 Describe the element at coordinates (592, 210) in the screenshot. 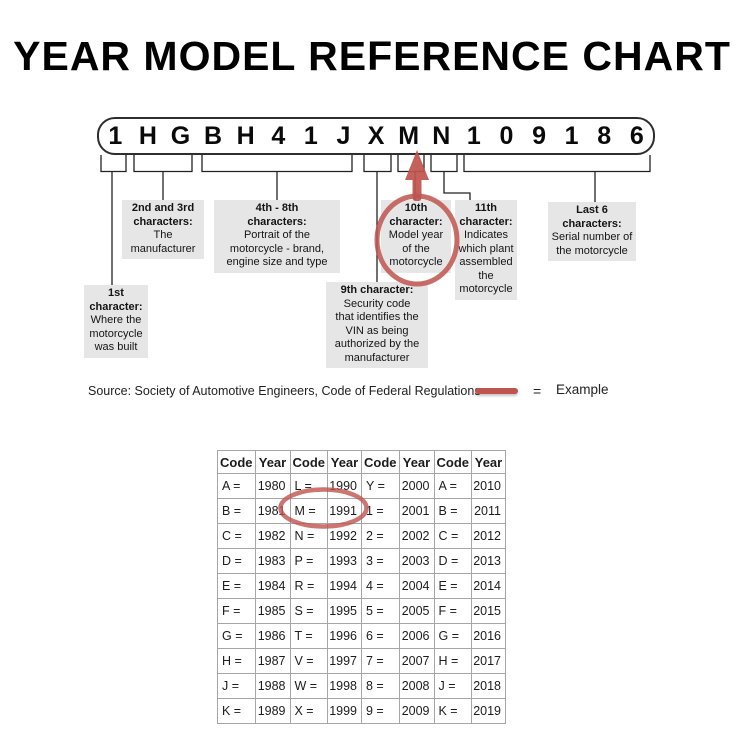

I see `label-line-bold: Last 6` at that location.